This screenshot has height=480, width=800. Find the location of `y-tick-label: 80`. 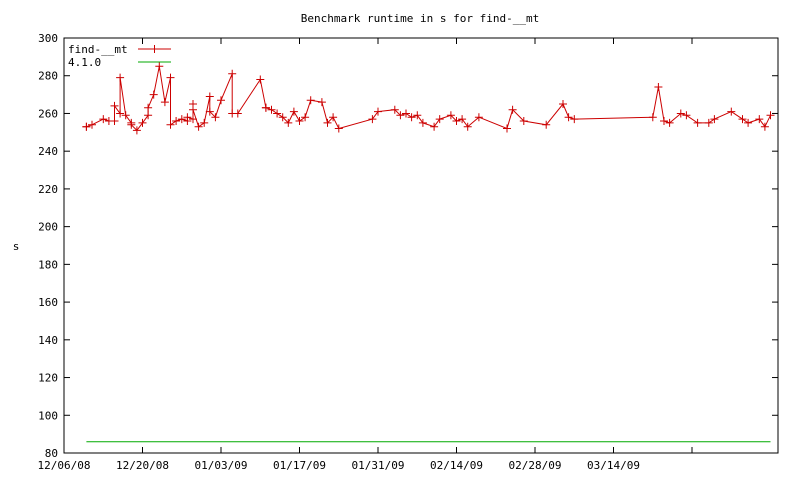

y-tick-label: 80 is located at coordinates (51, 453).